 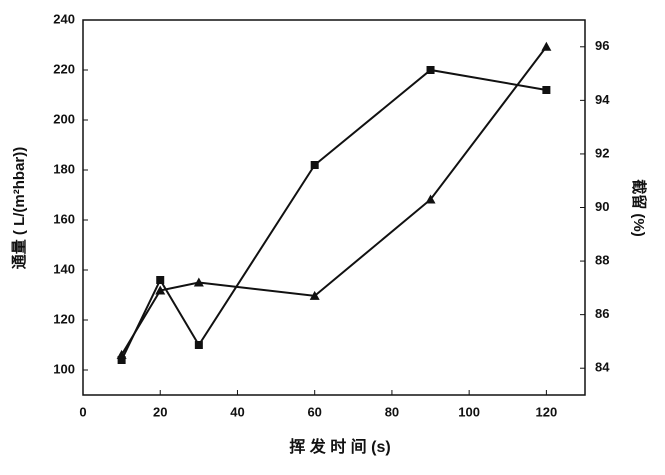 I want to click on y-tick-label: 220, so click(x=64, y=68).